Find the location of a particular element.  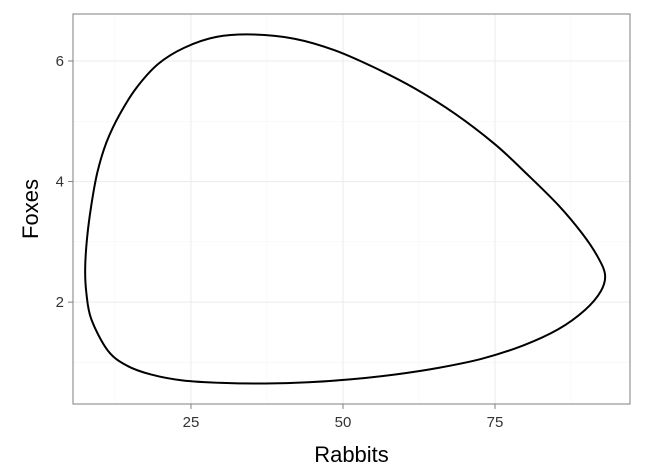

y-tick-label: 6 is located at coordinates (60, 61).